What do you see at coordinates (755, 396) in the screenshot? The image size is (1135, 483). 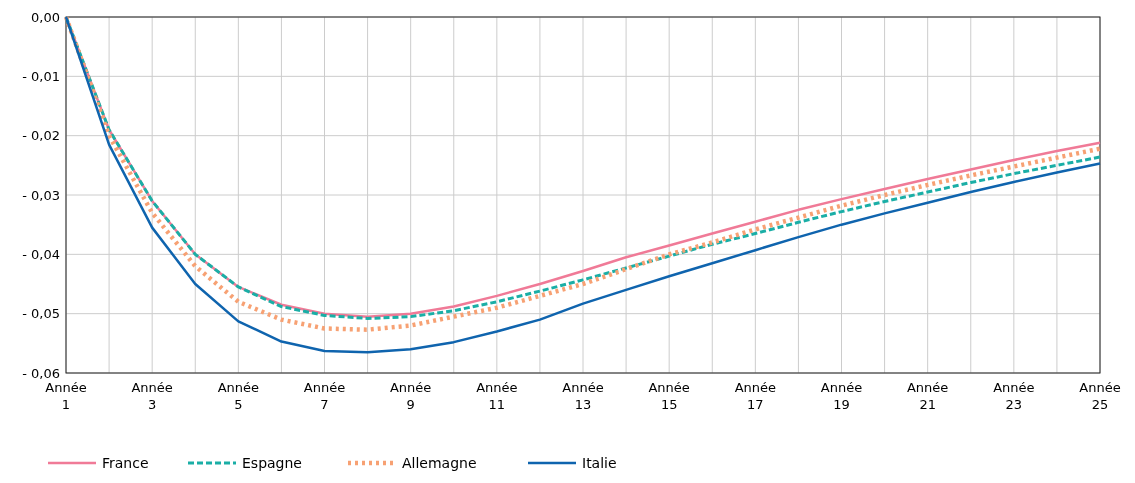 I see `x-tick-label: Année 17` at bounding box center [755, 396].